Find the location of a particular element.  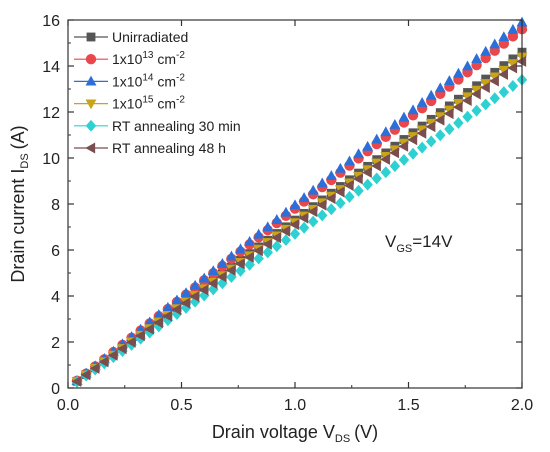

y-tick-label: 14 is located at coordinates (51, 67).